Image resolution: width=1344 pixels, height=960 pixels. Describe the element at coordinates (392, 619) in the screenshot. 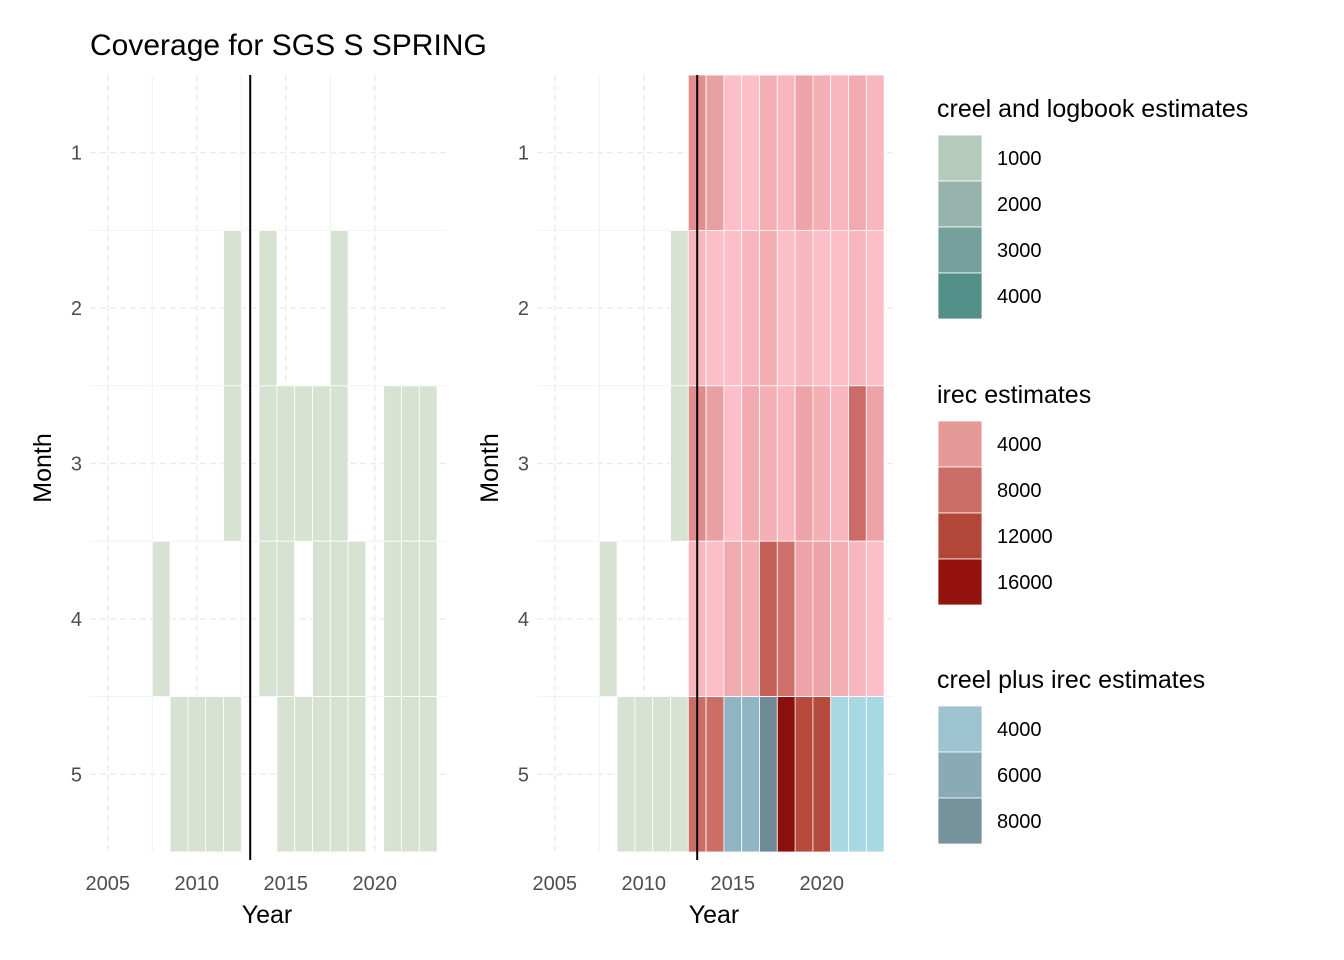

I see `creel-tile-2021-m4` at that location.